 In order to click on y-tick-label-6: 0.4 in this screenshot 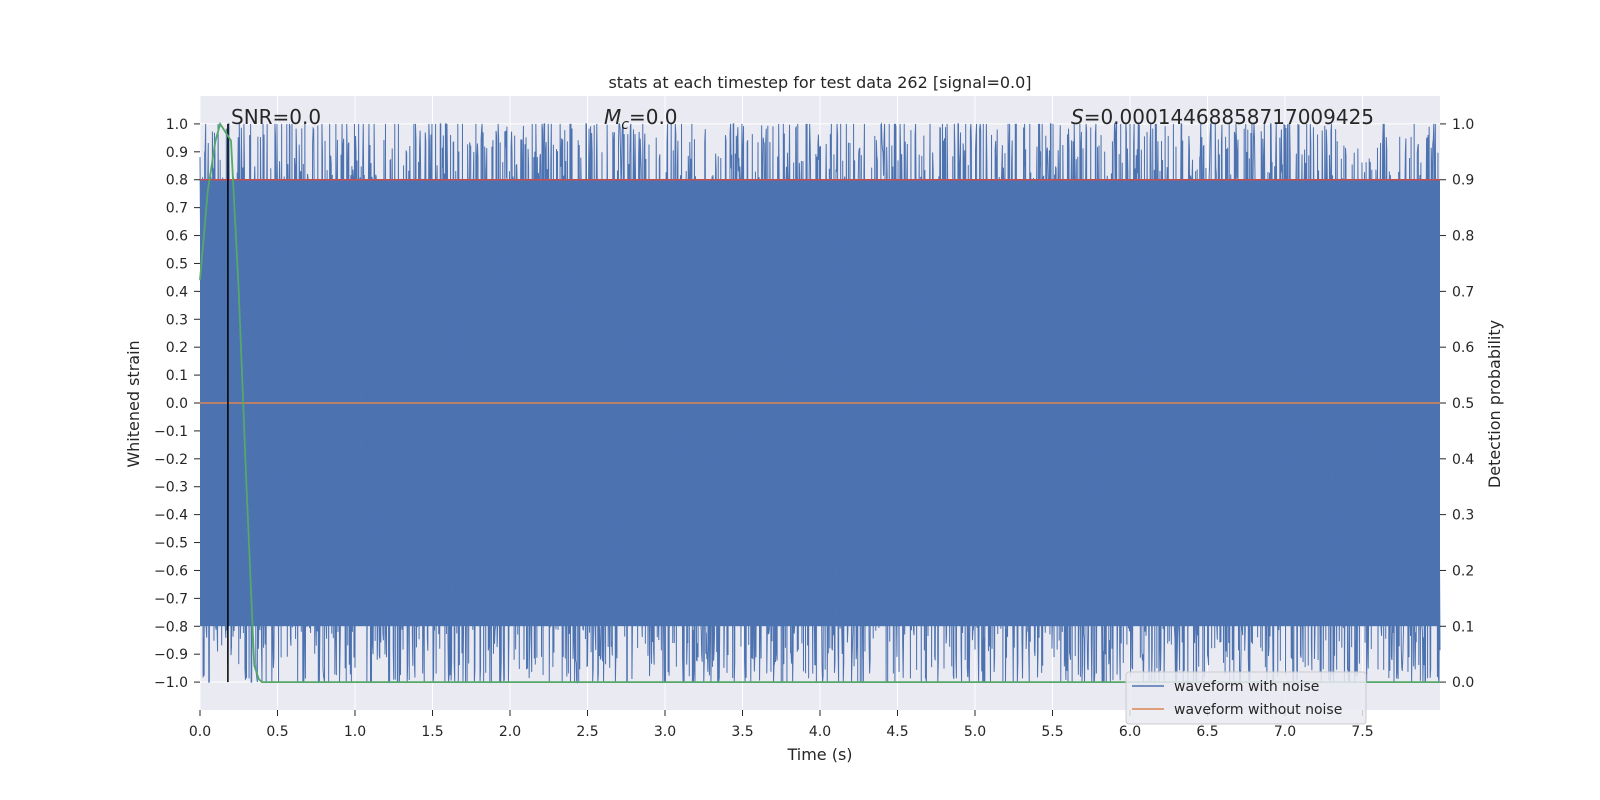, I will do `click(177, 292)`.